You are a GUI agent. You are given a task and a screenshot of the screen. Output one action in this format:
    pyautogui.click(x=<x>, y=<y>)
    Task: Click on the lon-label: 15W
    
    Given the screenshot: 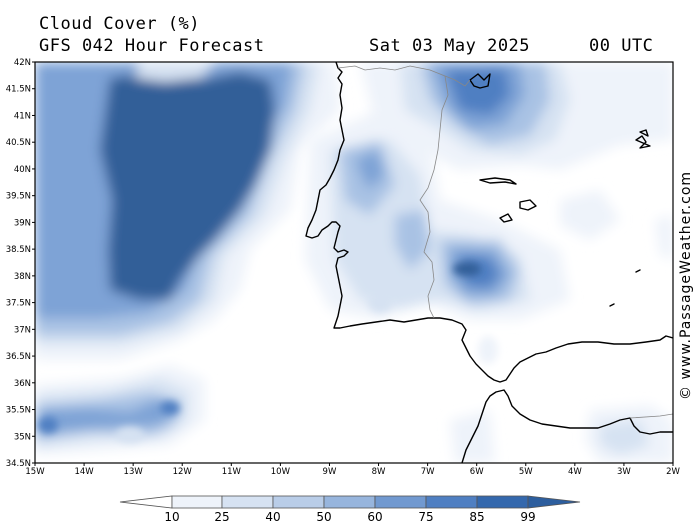 What is the action you would take?
    pyautogui.click(x=35, y=472)
    